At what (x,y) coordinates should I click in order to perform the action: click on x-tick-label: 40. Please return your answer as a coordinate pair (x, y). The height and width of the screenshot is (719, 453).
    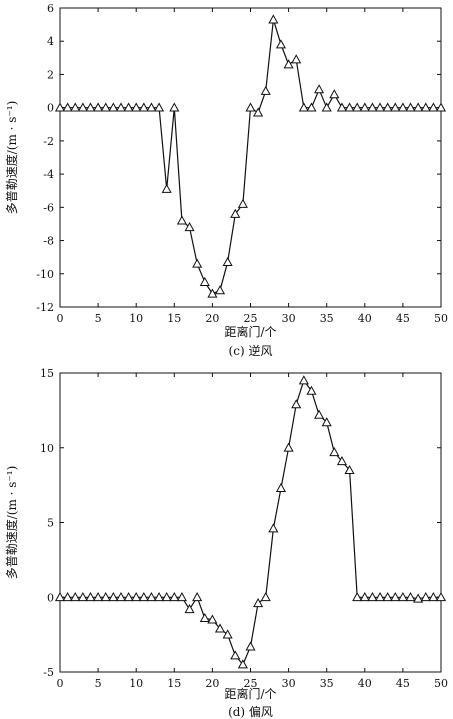
    Looking at the image, I should click on (365, 683).